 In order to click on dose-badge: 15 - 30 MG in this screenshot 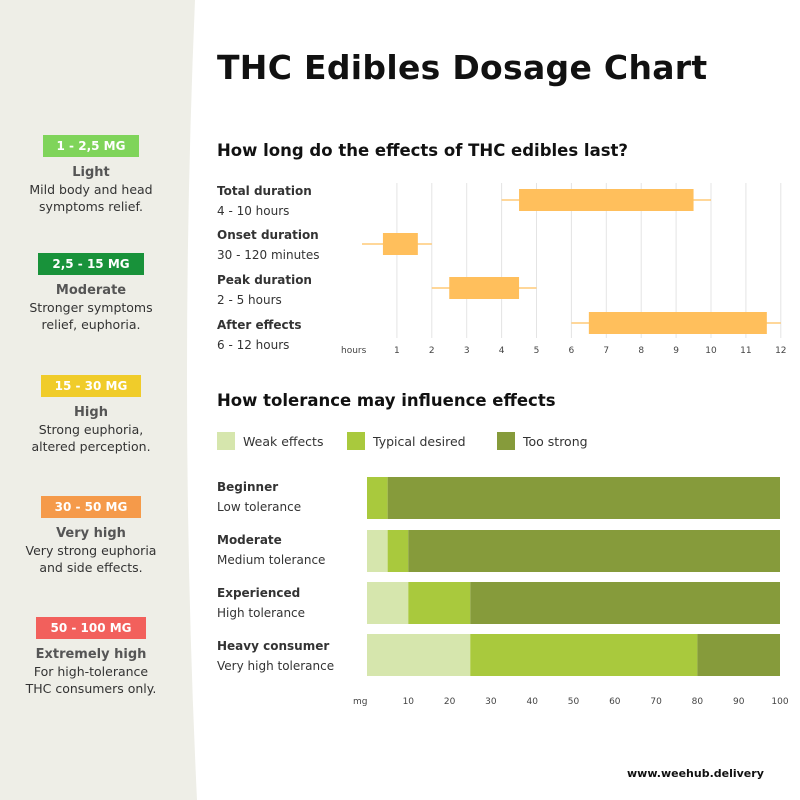, I will do `click(91, 386)`.